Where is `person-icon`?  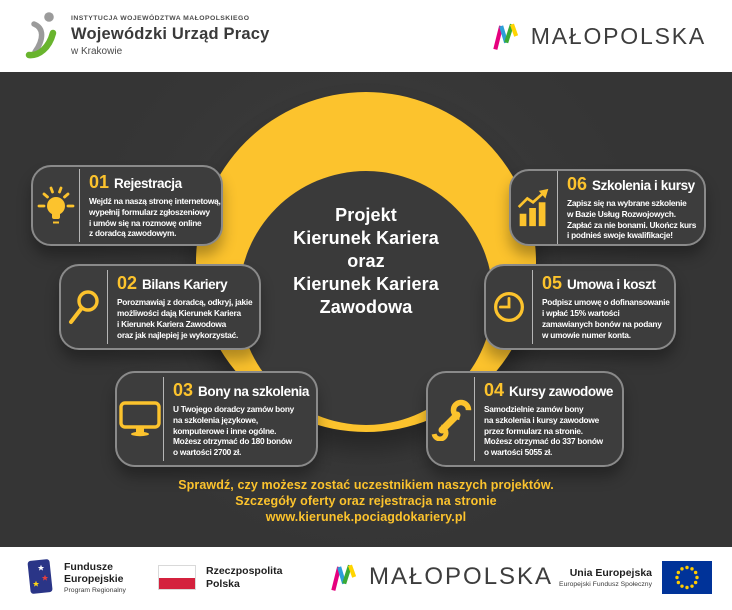
person-icon is located at coordinates (41, 35).